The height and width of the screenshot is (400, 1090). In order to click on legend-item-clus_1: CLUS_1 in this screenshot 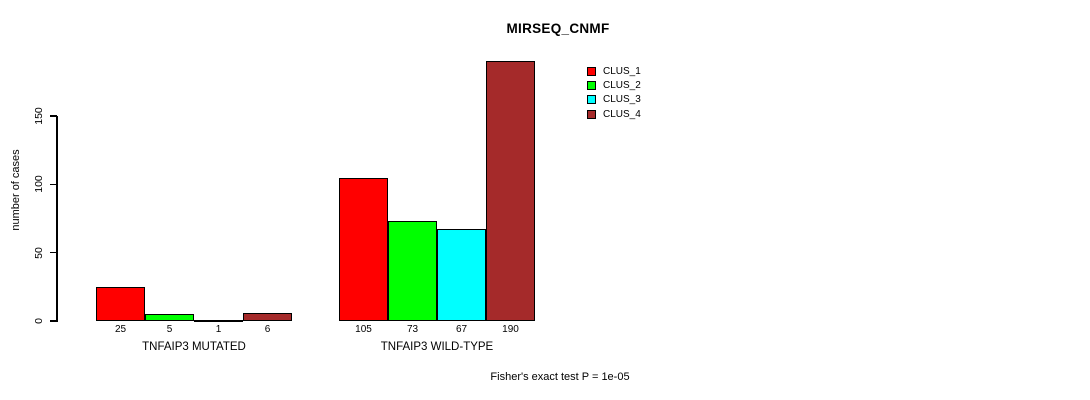, I will do `click(614, 71)`.